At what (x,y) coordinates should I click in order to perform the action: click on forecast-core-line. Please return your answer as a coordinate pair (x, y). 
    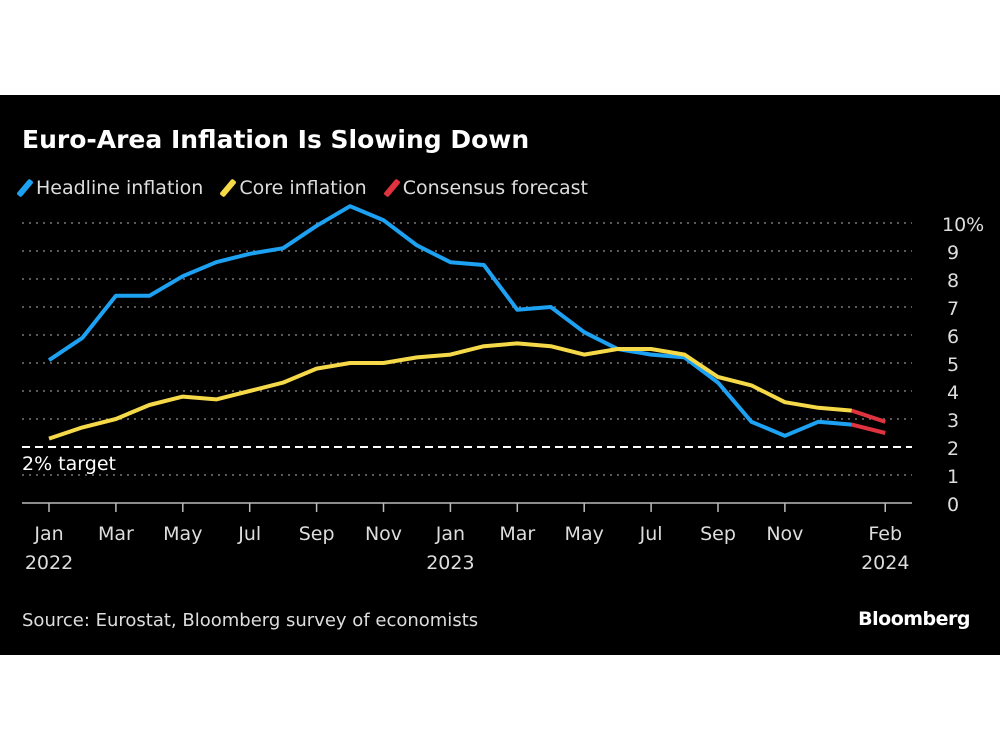
    Looking at the image, I should click on (868, 416).